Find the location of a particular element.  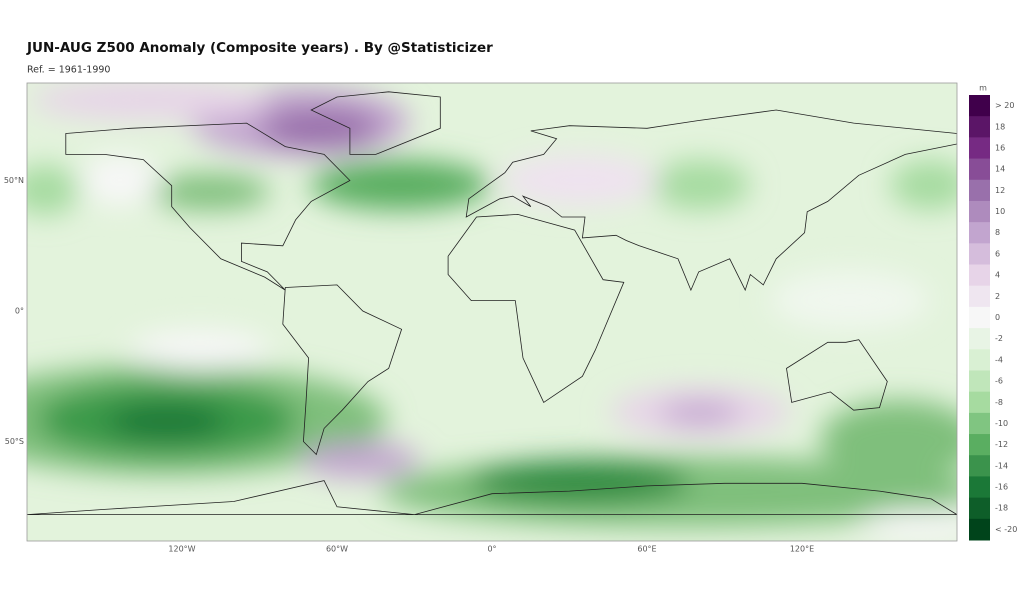

colorbar-label: -18 is located at coordinates (1001, 508).